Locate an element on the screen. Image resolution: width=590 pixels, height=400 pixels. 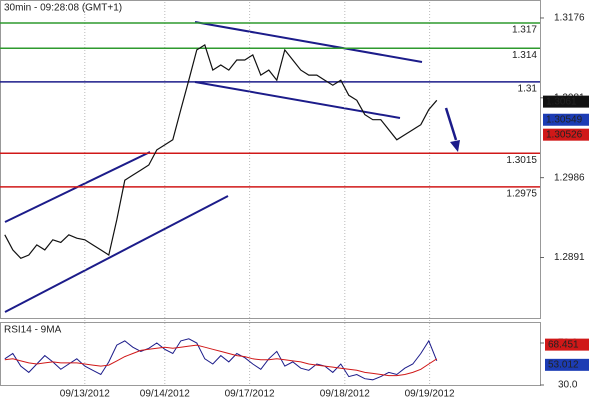
level-label: 1.2975 is located at coordinates (521, 194).